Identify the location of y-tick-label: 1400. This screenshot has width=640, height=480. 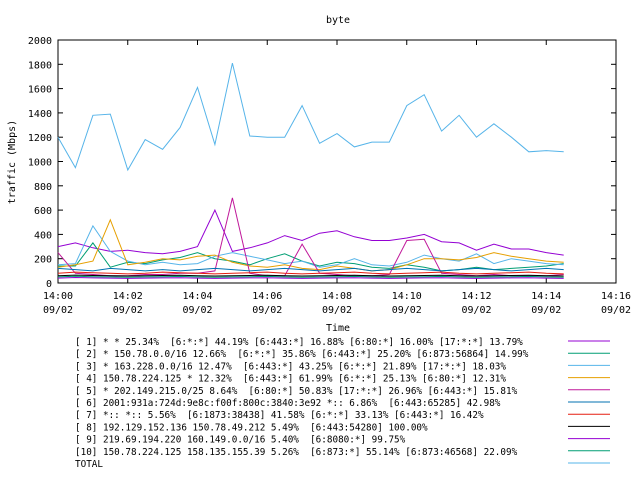
(40, 114).